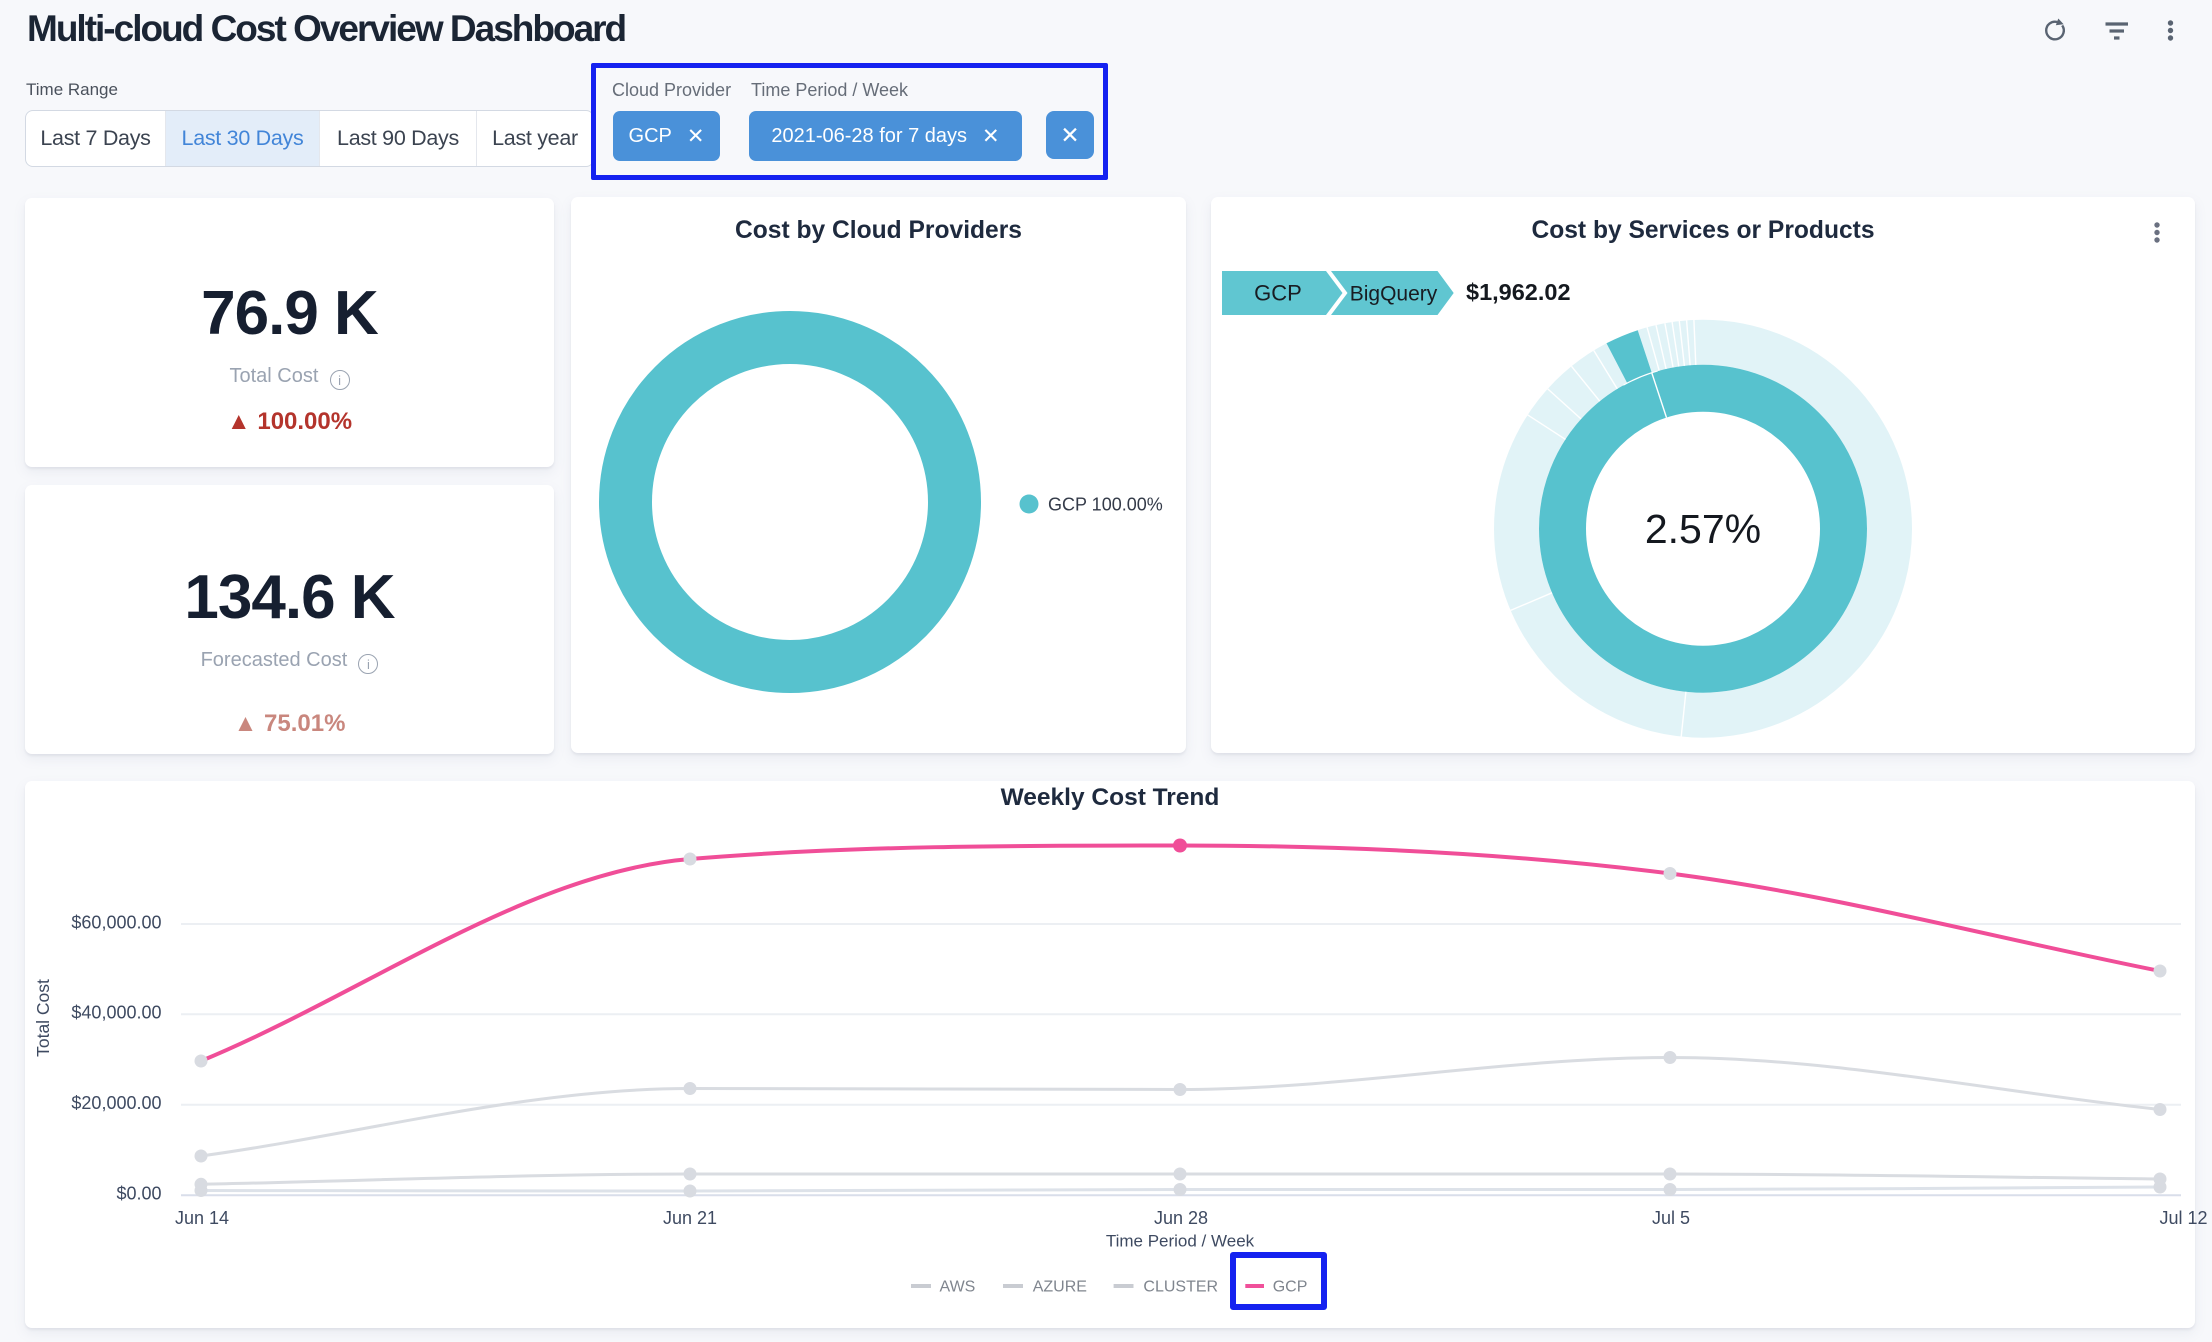 The width and height of the screenshot is (2212, 1342). What do you see at coordinates (1180, 1241) in the screenshot?
I see `svg-text: Time Period / Week` at bounding box center [1180, 1241].